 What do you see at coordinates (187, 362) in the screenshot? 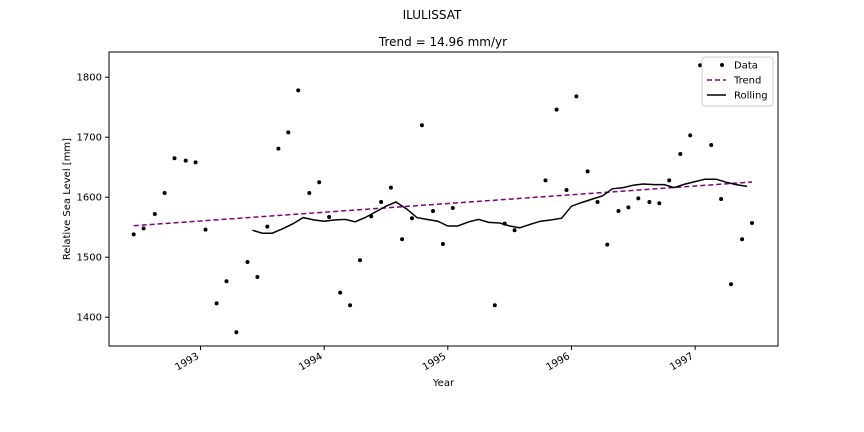
I see `x-tick-label: 1993` at bounding box center [187, 362].